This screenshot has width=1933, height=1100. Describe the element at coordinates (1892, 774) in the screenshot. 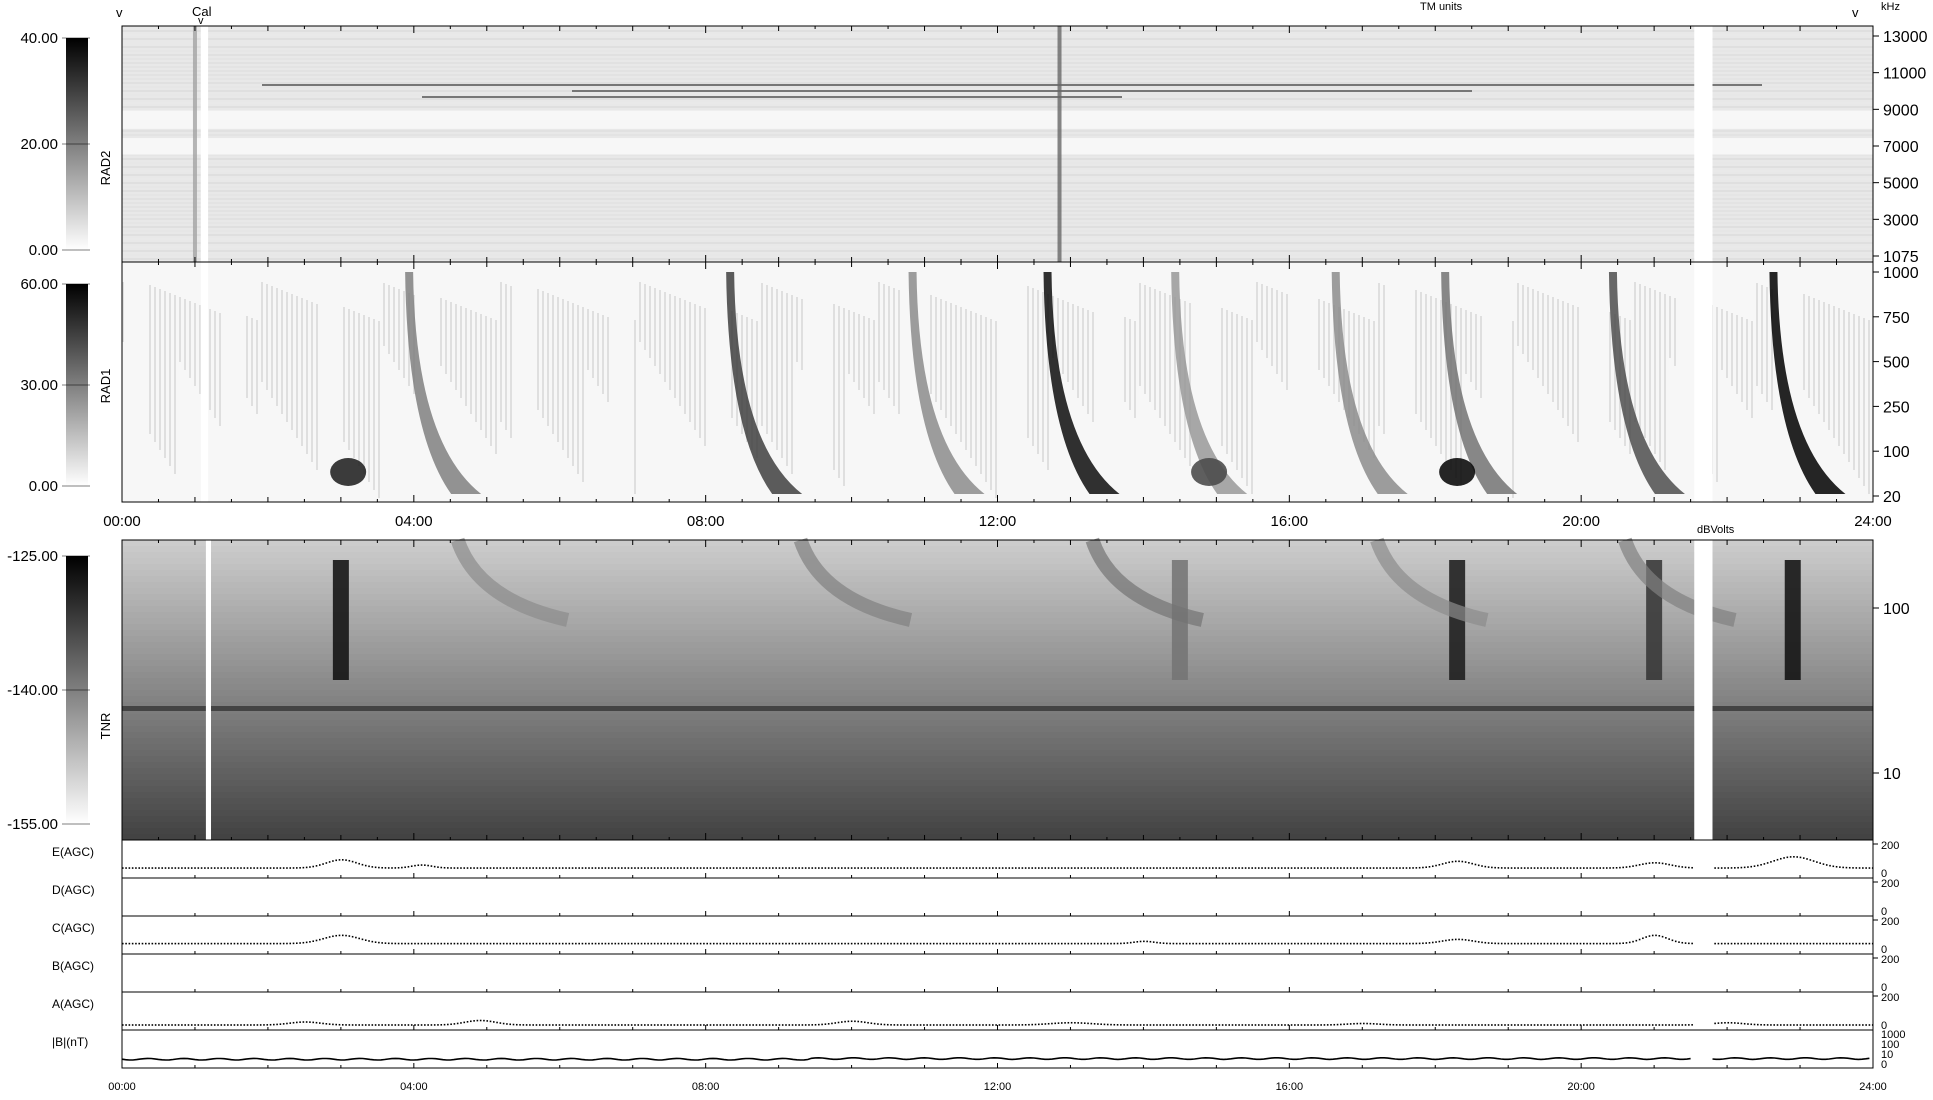

I see `tnr-ytick-label: 10` at that location.